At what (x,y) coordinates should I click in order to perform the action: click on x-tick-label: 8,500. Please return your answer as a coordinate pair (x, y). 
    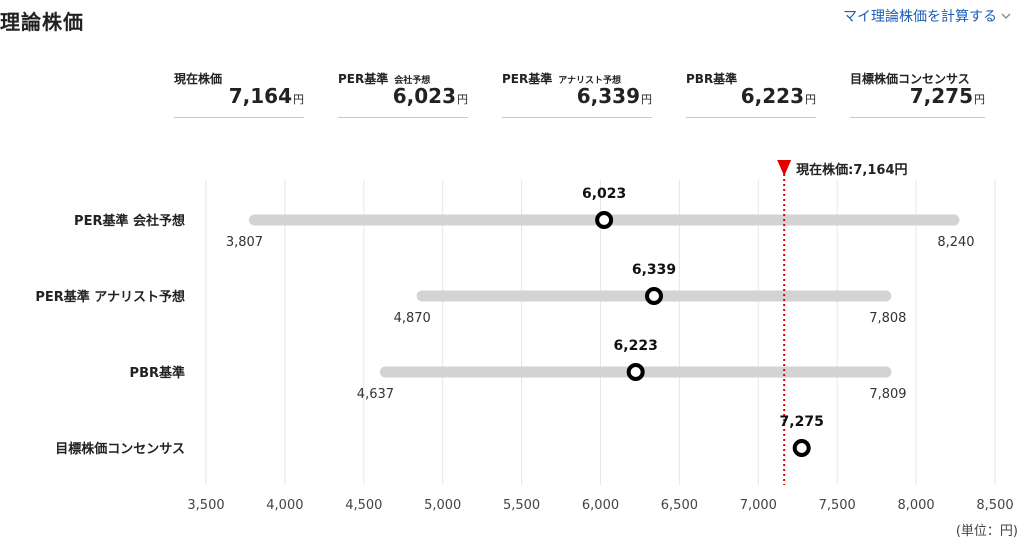
    Looking at the image, I should click on (994, 505).